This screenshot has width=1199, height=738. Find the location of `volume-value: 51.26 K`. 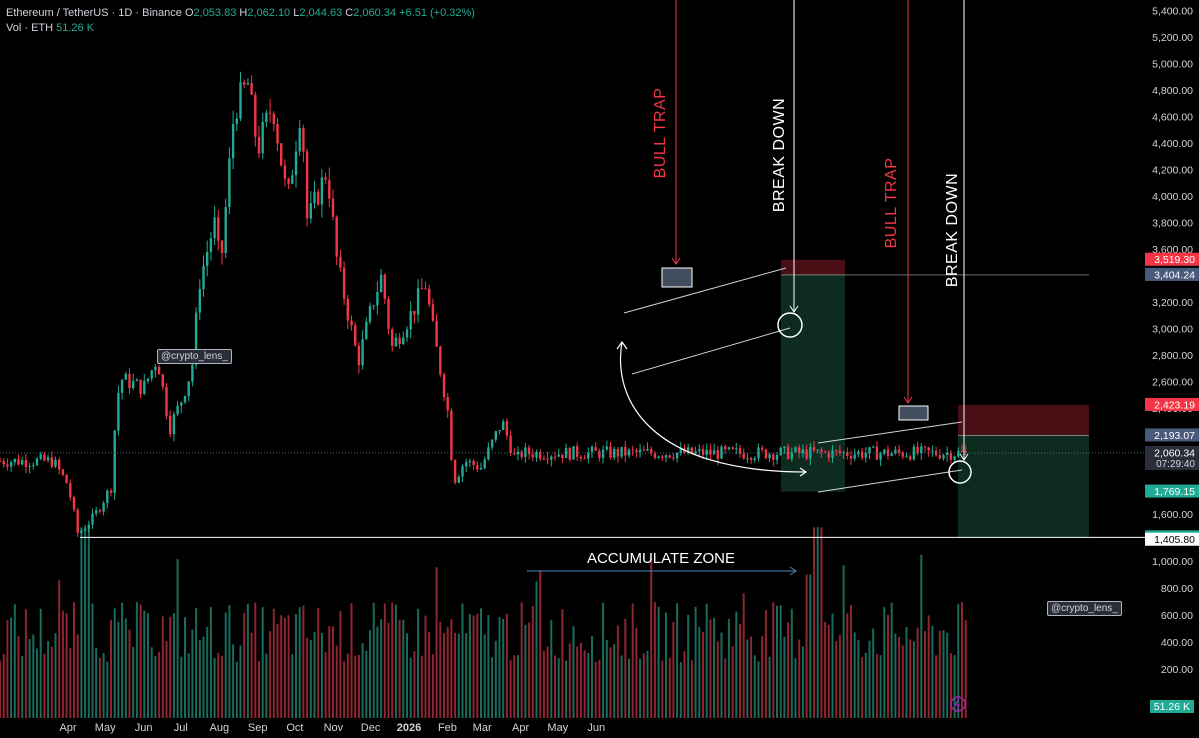

volume-value: 51.26 K is located at coordinates (75, 28).